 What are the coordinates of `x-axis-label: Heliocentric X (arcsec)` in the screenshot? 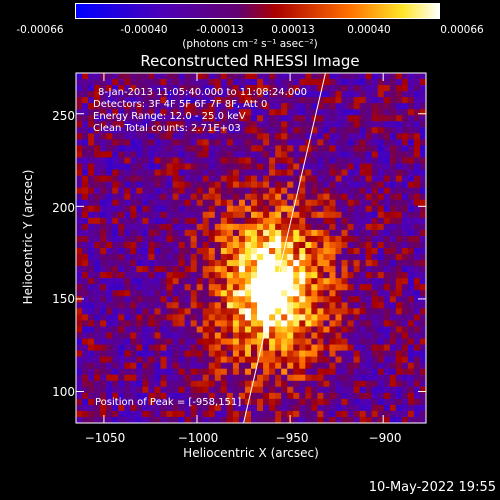 It's located at (251, 453).